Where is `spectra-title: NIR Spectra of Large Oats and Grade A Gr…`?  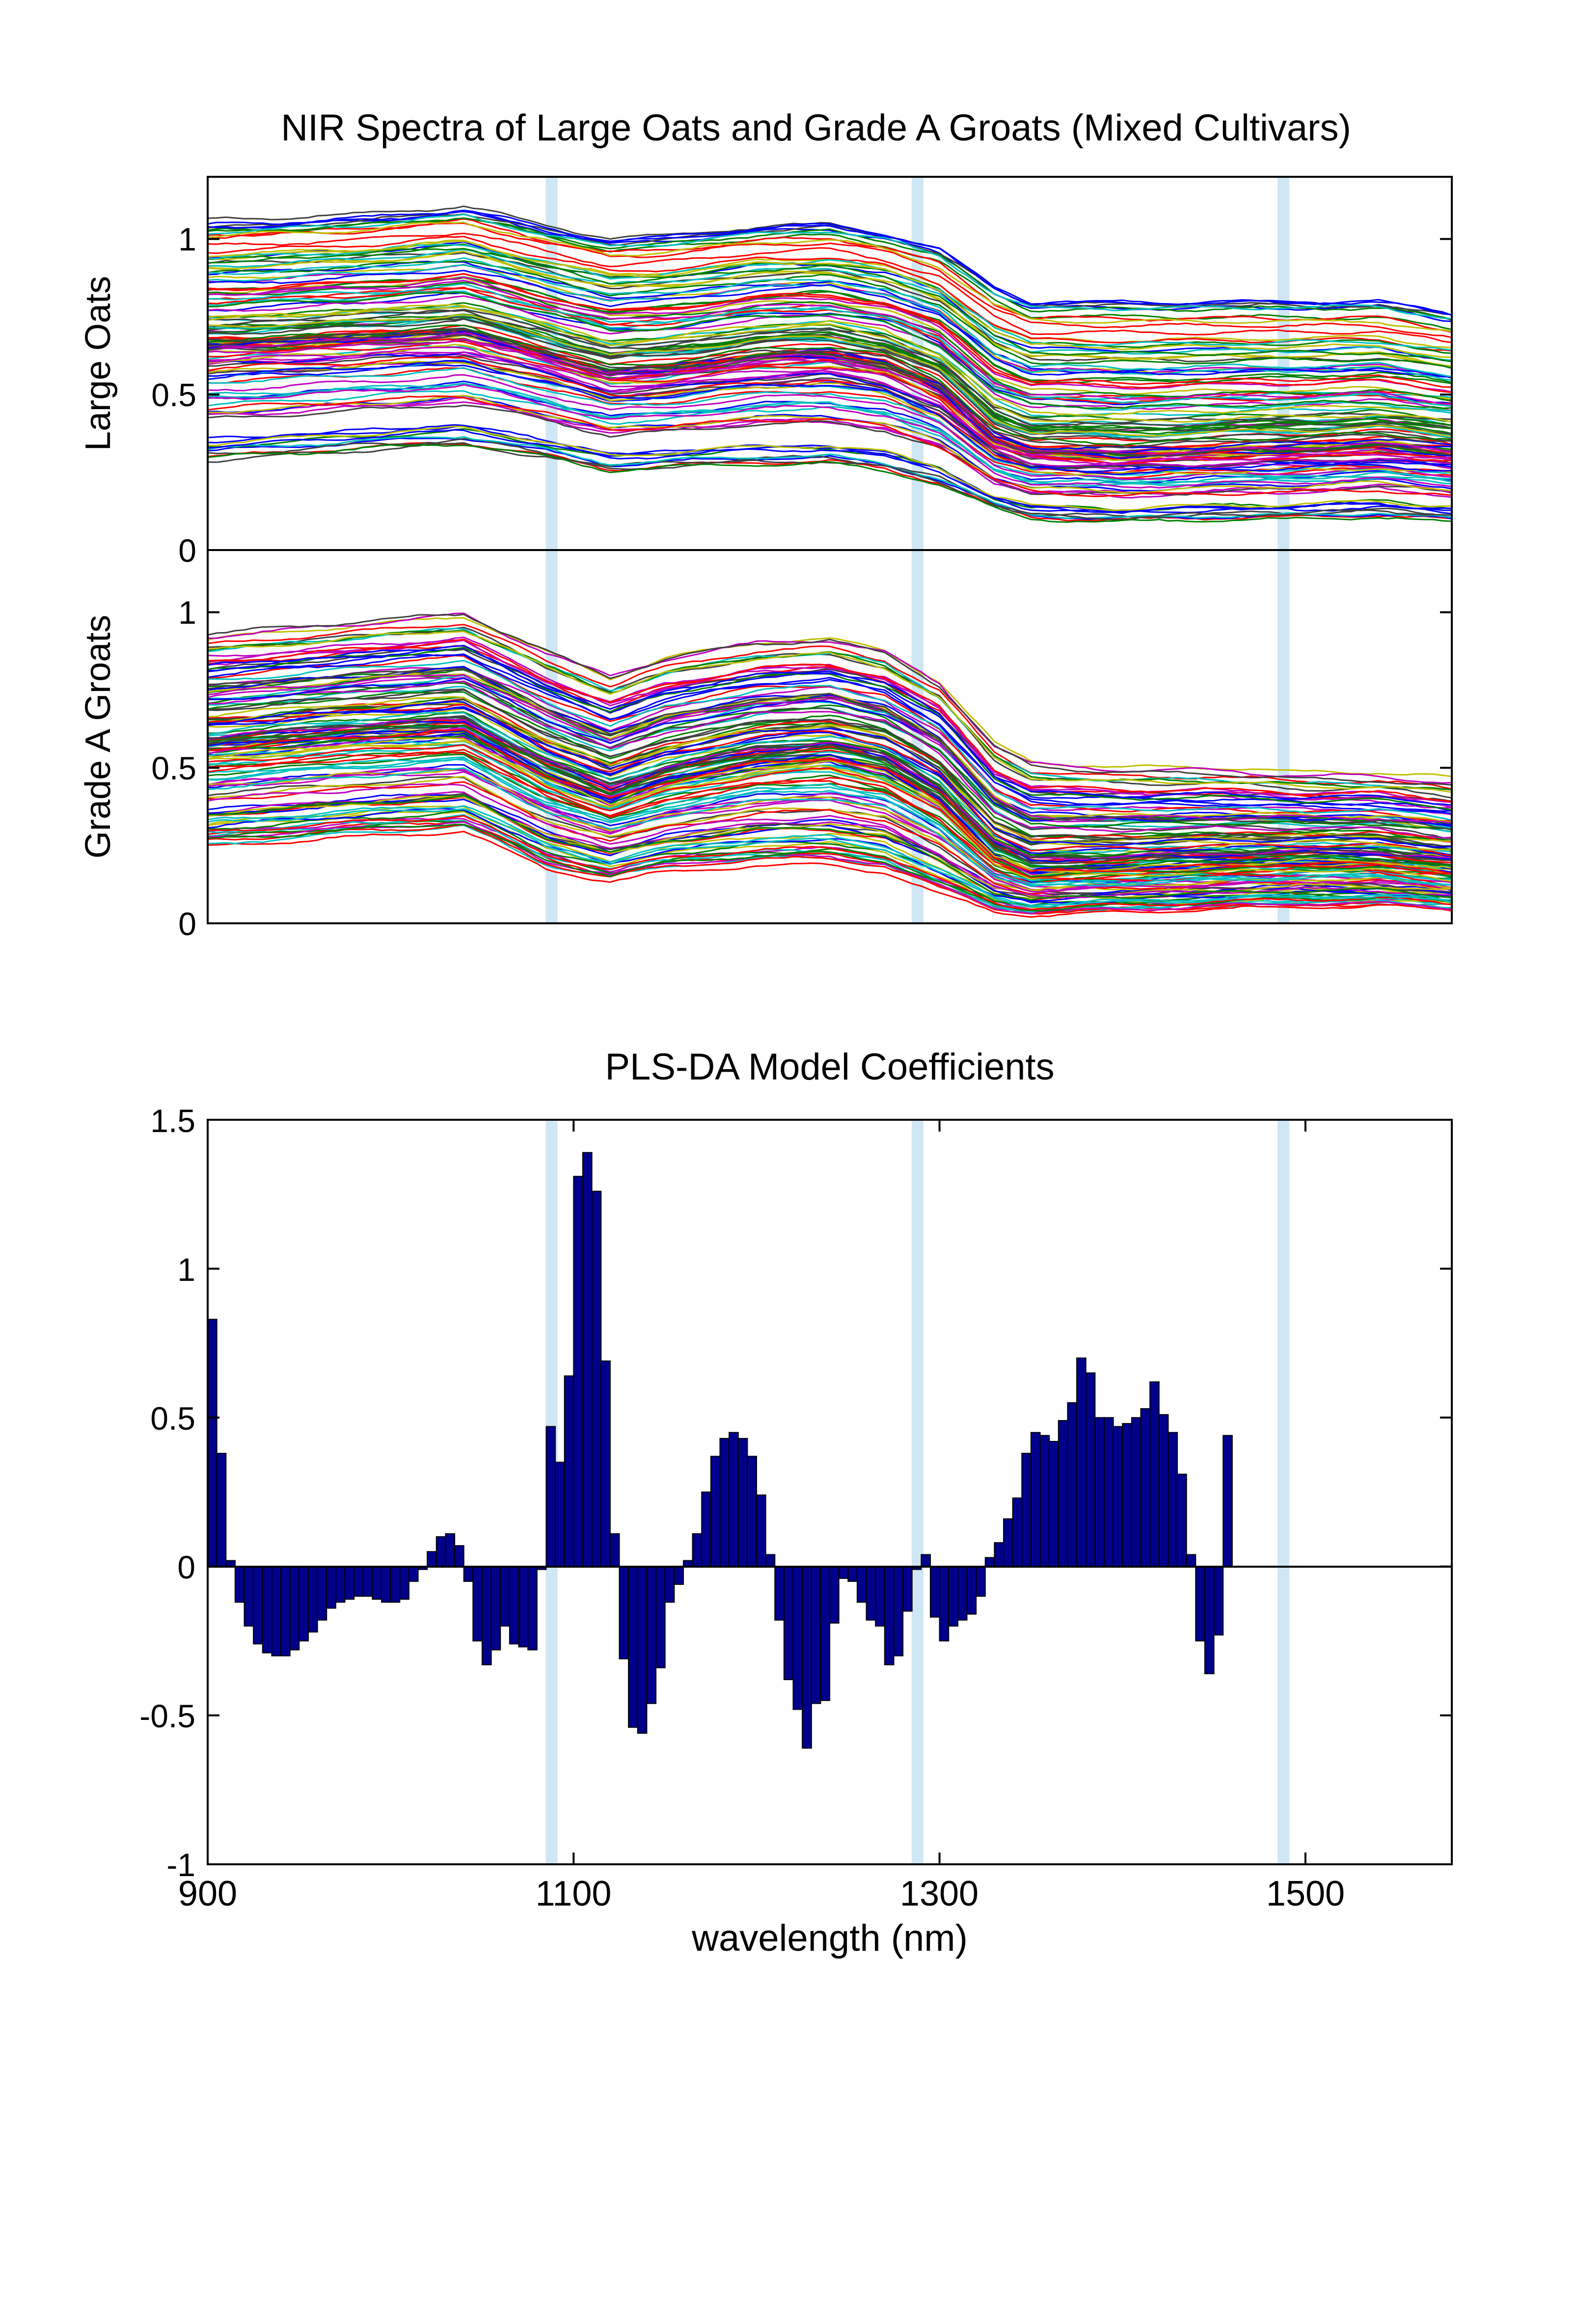 spectra-title: NIR Spectra of Large Oats and Grade A Gr… is located at coordinates (816, 128).